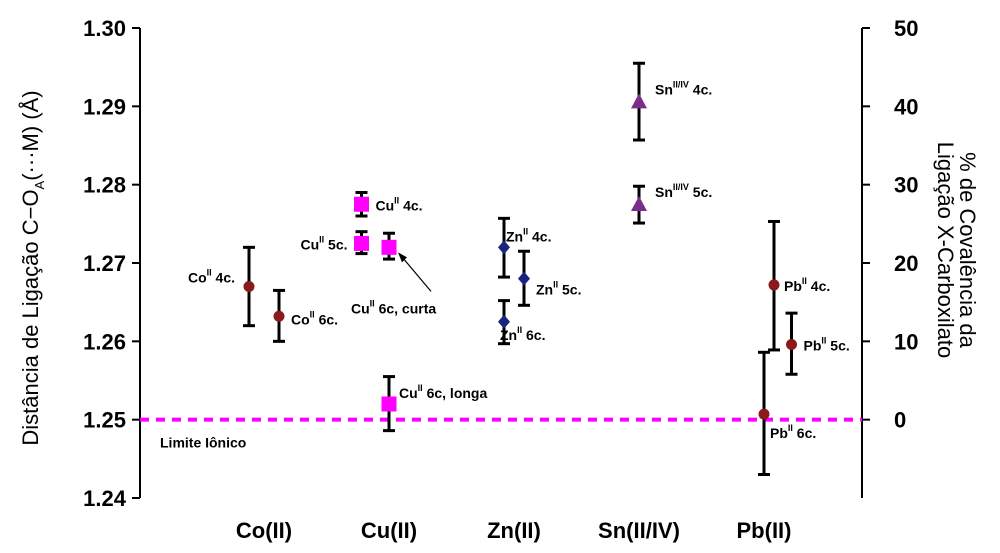  Describe the element at coordinates (945, 250) in the screenshot. I see `right-axis-title-line2: Ligação X-Carboxilato` at that location.